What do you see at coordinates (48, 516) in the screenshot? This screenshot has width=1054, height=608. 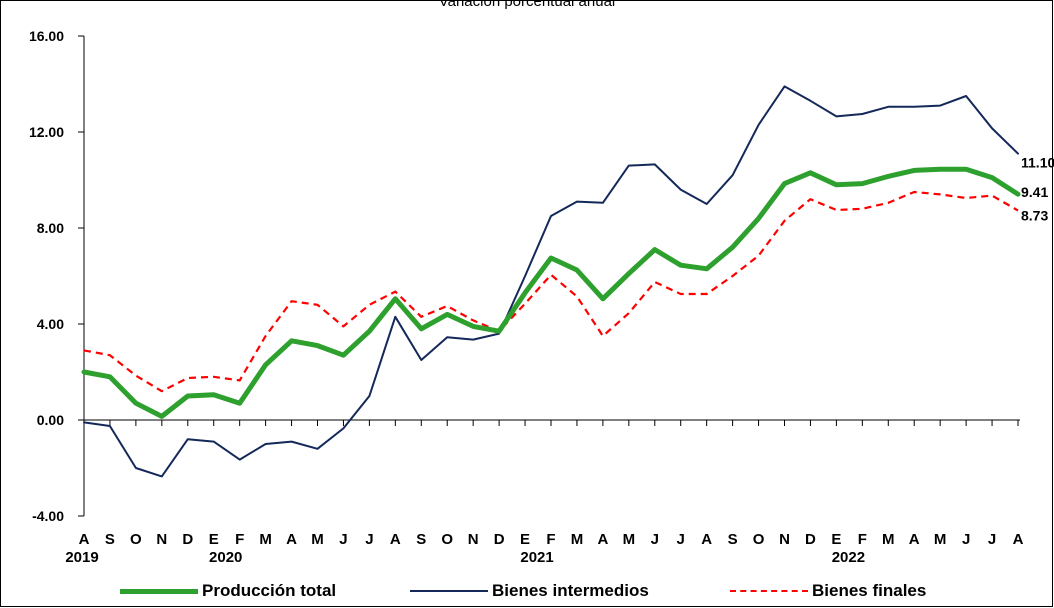 I see `y-tick-label: -4.00` at bounding box center [48, 516].